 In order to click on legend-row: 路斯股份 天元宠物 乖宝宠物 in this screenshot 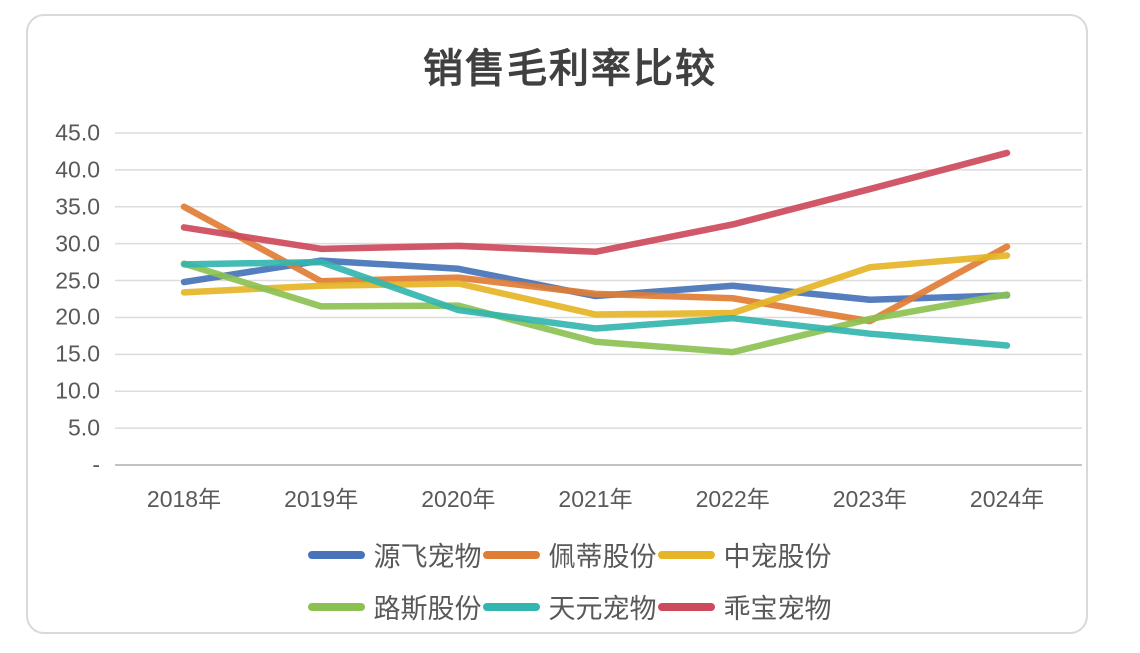, I will do `click(570, 606)`.